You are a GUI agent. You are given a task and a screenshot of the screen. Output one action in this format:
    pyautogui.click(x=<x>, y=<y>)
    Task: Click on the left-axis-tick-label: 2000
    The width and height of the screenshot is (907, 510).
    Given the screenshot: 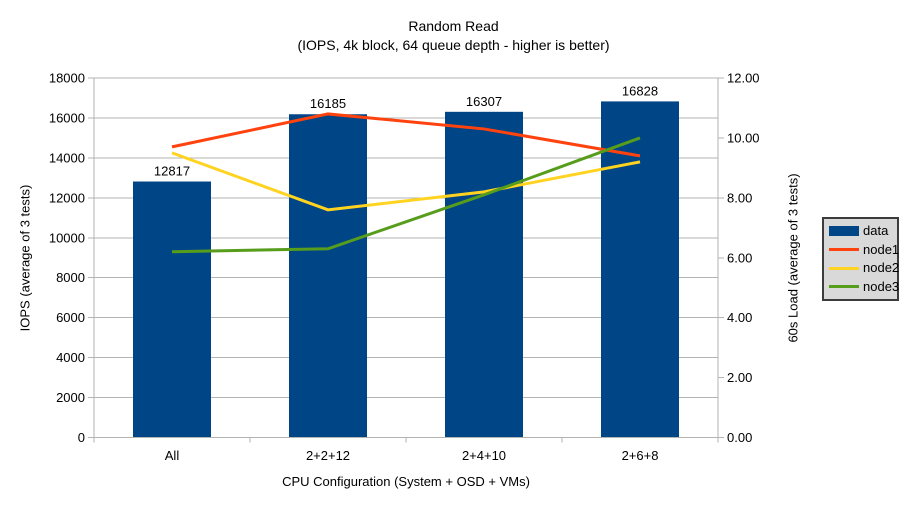 What is the action you would take?
    pyautogui.click(x=70, y=397)
    